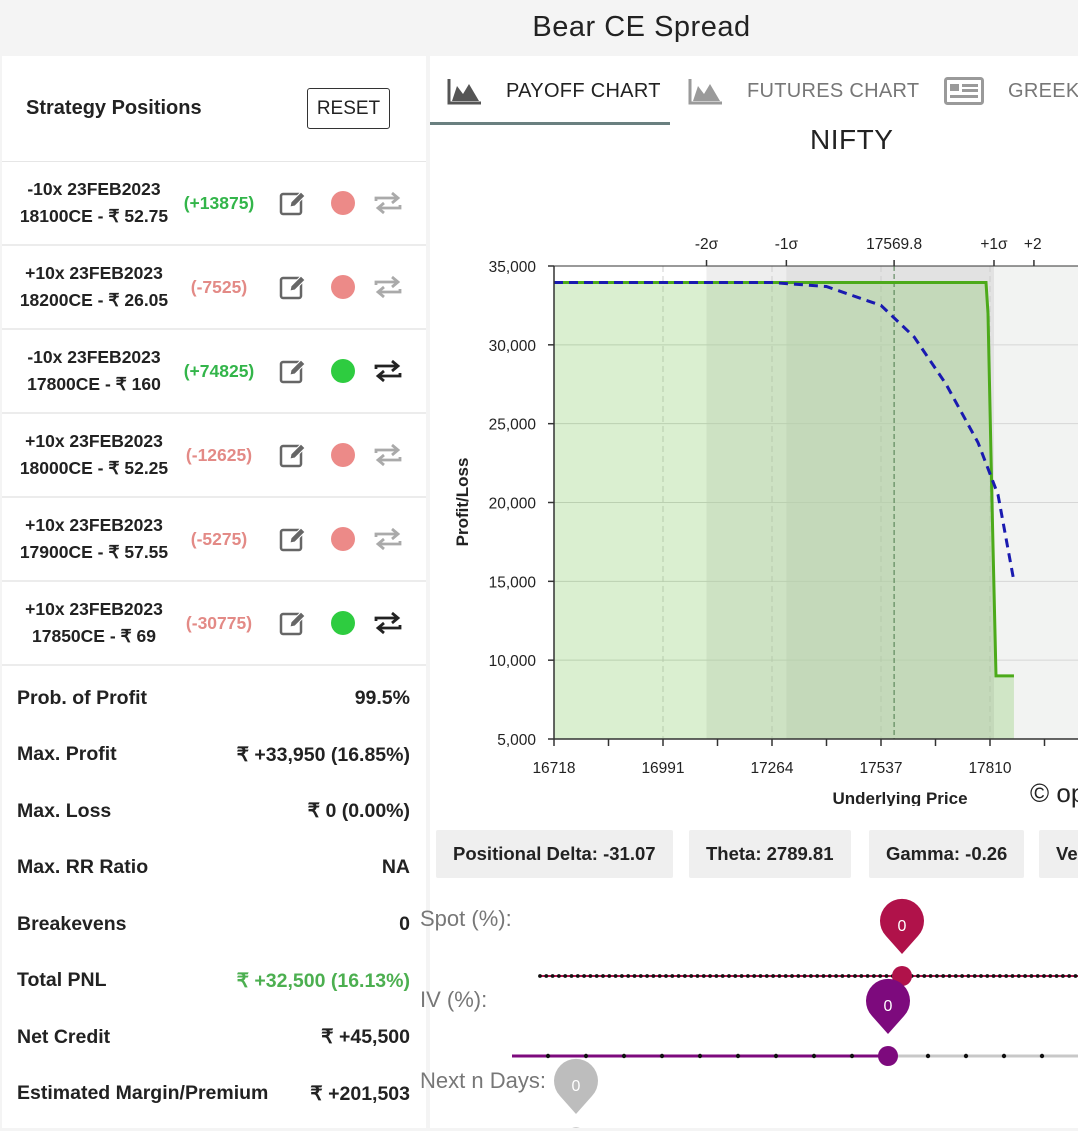 The image size is (1078, 1131). I want to click on y-tick-label: 30,000, so click(513, 346).